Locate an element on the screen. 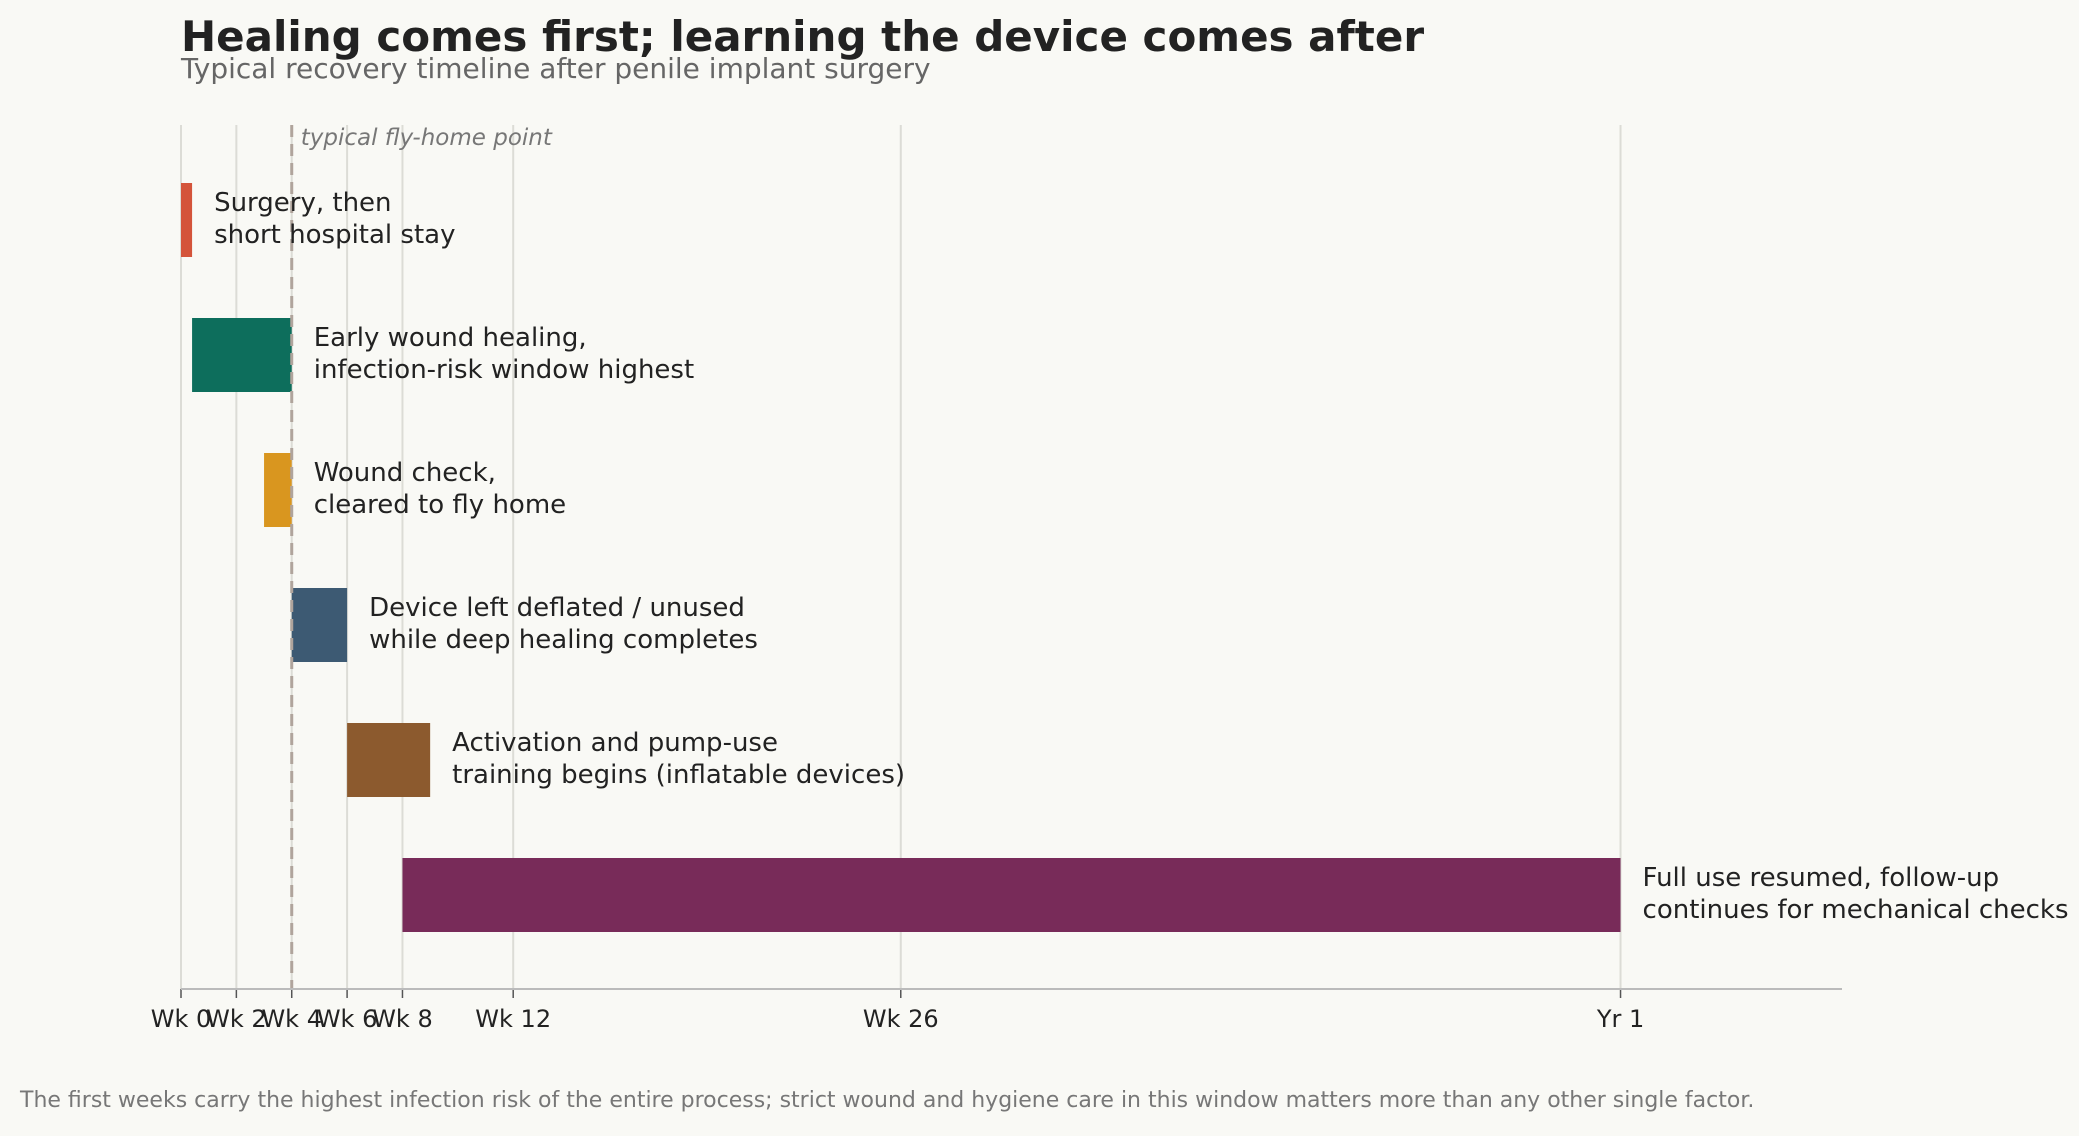 The height and width of the screenshot is (1136, 2079). x-tick-label: Wk 12 is located at coordinates (513, 1019).